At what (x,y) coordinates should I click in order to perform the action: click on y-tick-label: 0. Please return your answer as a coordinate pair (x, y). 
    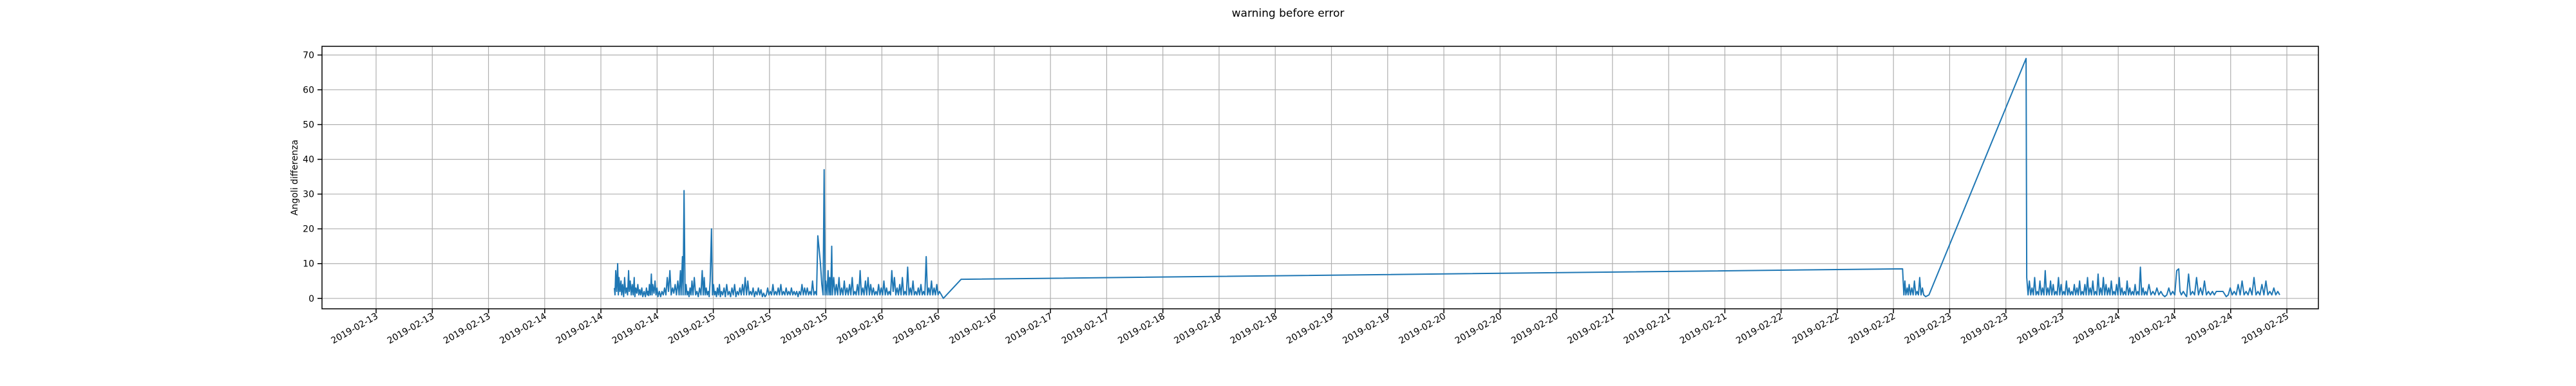
    Looking at the image, I should click on (311, 299).